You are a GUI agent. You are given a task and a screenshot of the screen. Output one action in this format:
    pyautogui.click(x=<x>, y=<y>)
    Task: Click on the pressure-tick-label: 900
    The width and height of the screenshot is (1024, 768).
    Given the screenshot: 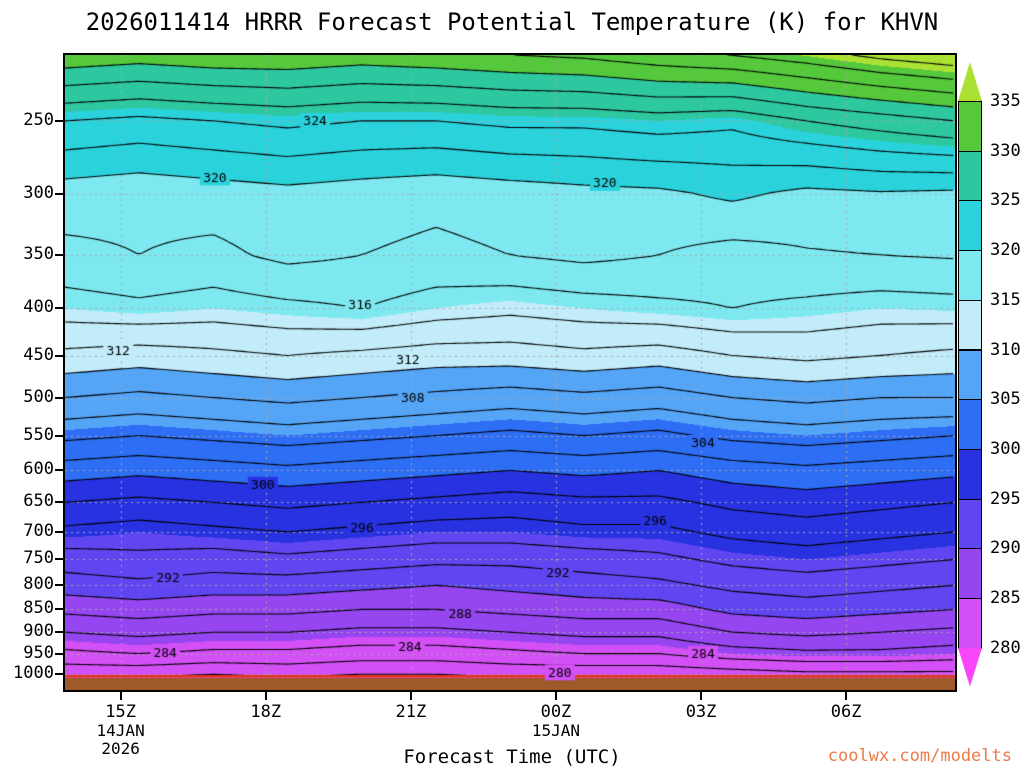 What is the action you would take?
    pyautogui.click(x=38, y=631)
    